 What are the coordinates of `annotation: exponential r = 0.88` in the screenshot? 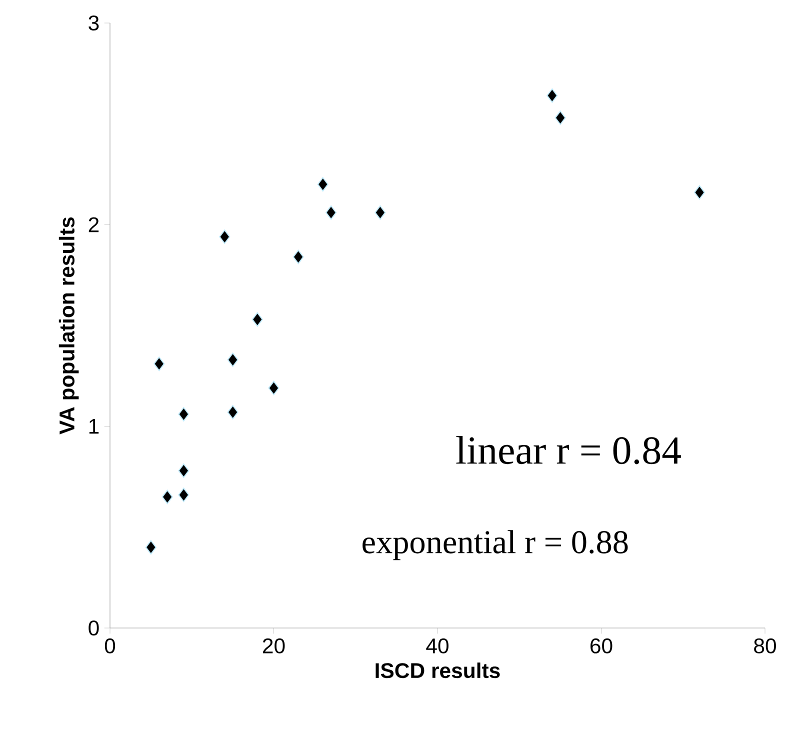 It's located at (495, 545).